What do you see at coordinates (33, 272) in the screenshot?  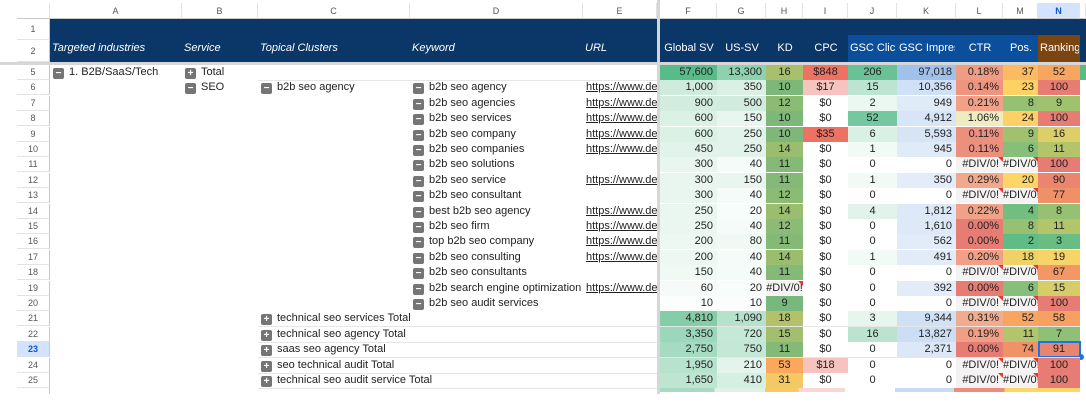 I see `row-header-18: 18` at bounding box center [33, 272].